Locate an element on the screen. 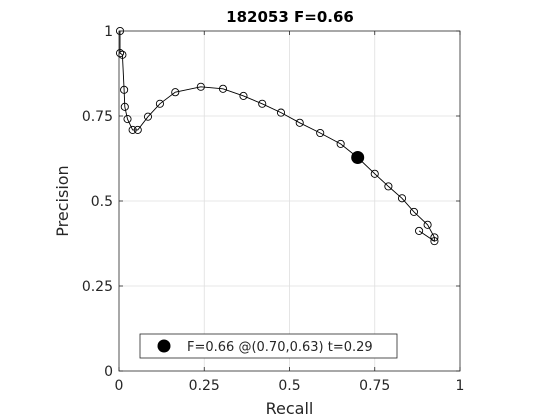 The width and height of the screenshot is (560, 420). legend: F=0.66 @(0.70,0.63) t=0.29 is located at coordinates (268, 346).